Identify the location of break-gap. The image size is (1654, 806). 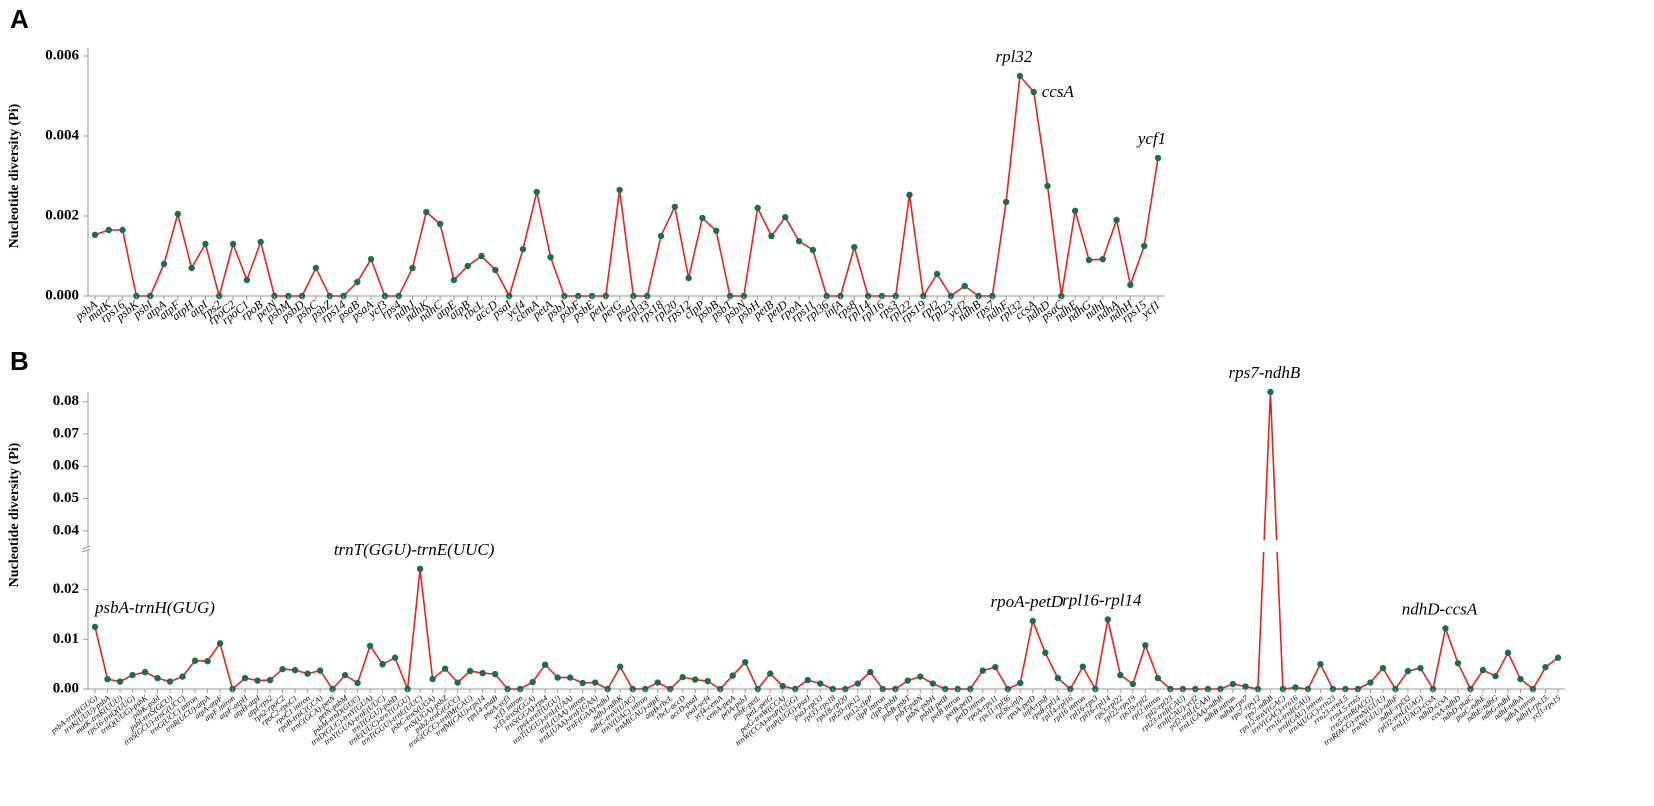
(828, 546).